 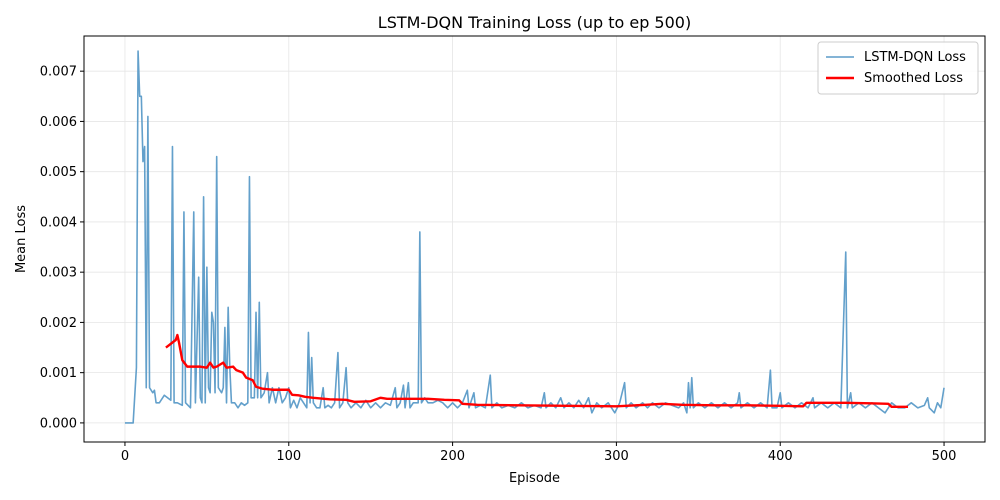 What do you see at coordinates (534, 478) in the screenshot?
I see `x-axis-label: Episode` at bounding box center [534, 478].